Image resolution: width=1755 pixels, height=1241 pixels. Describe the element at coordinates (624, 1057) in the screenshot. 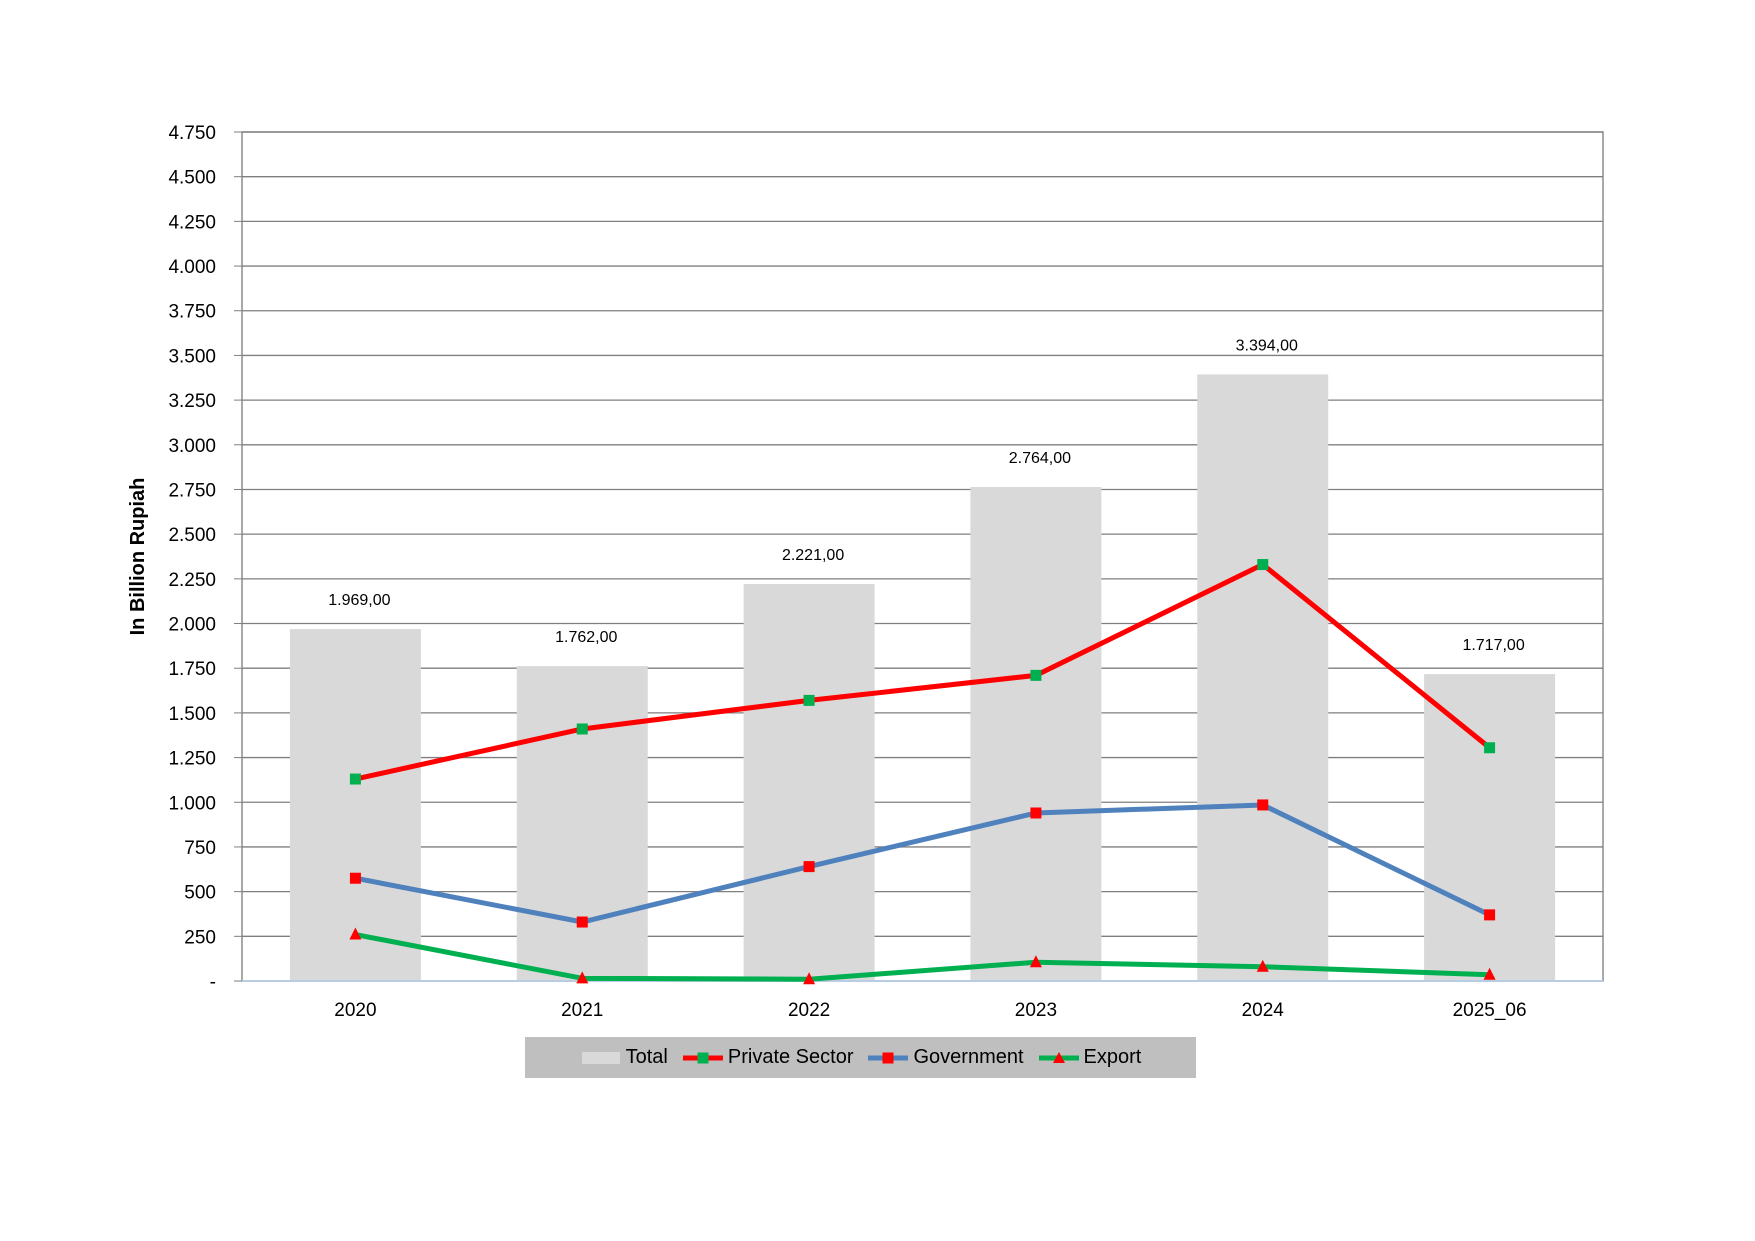

I see `legend-item-total: Total` at that location.